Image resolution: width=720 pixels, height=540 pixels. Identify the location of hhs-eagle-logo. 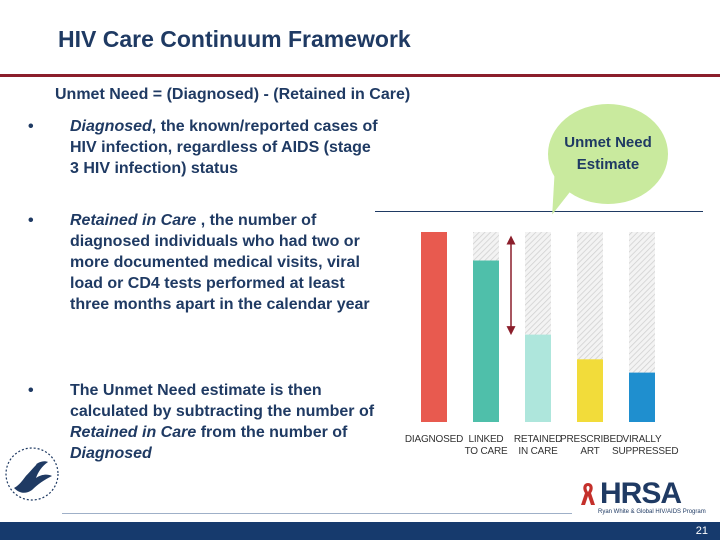
(32, 476).